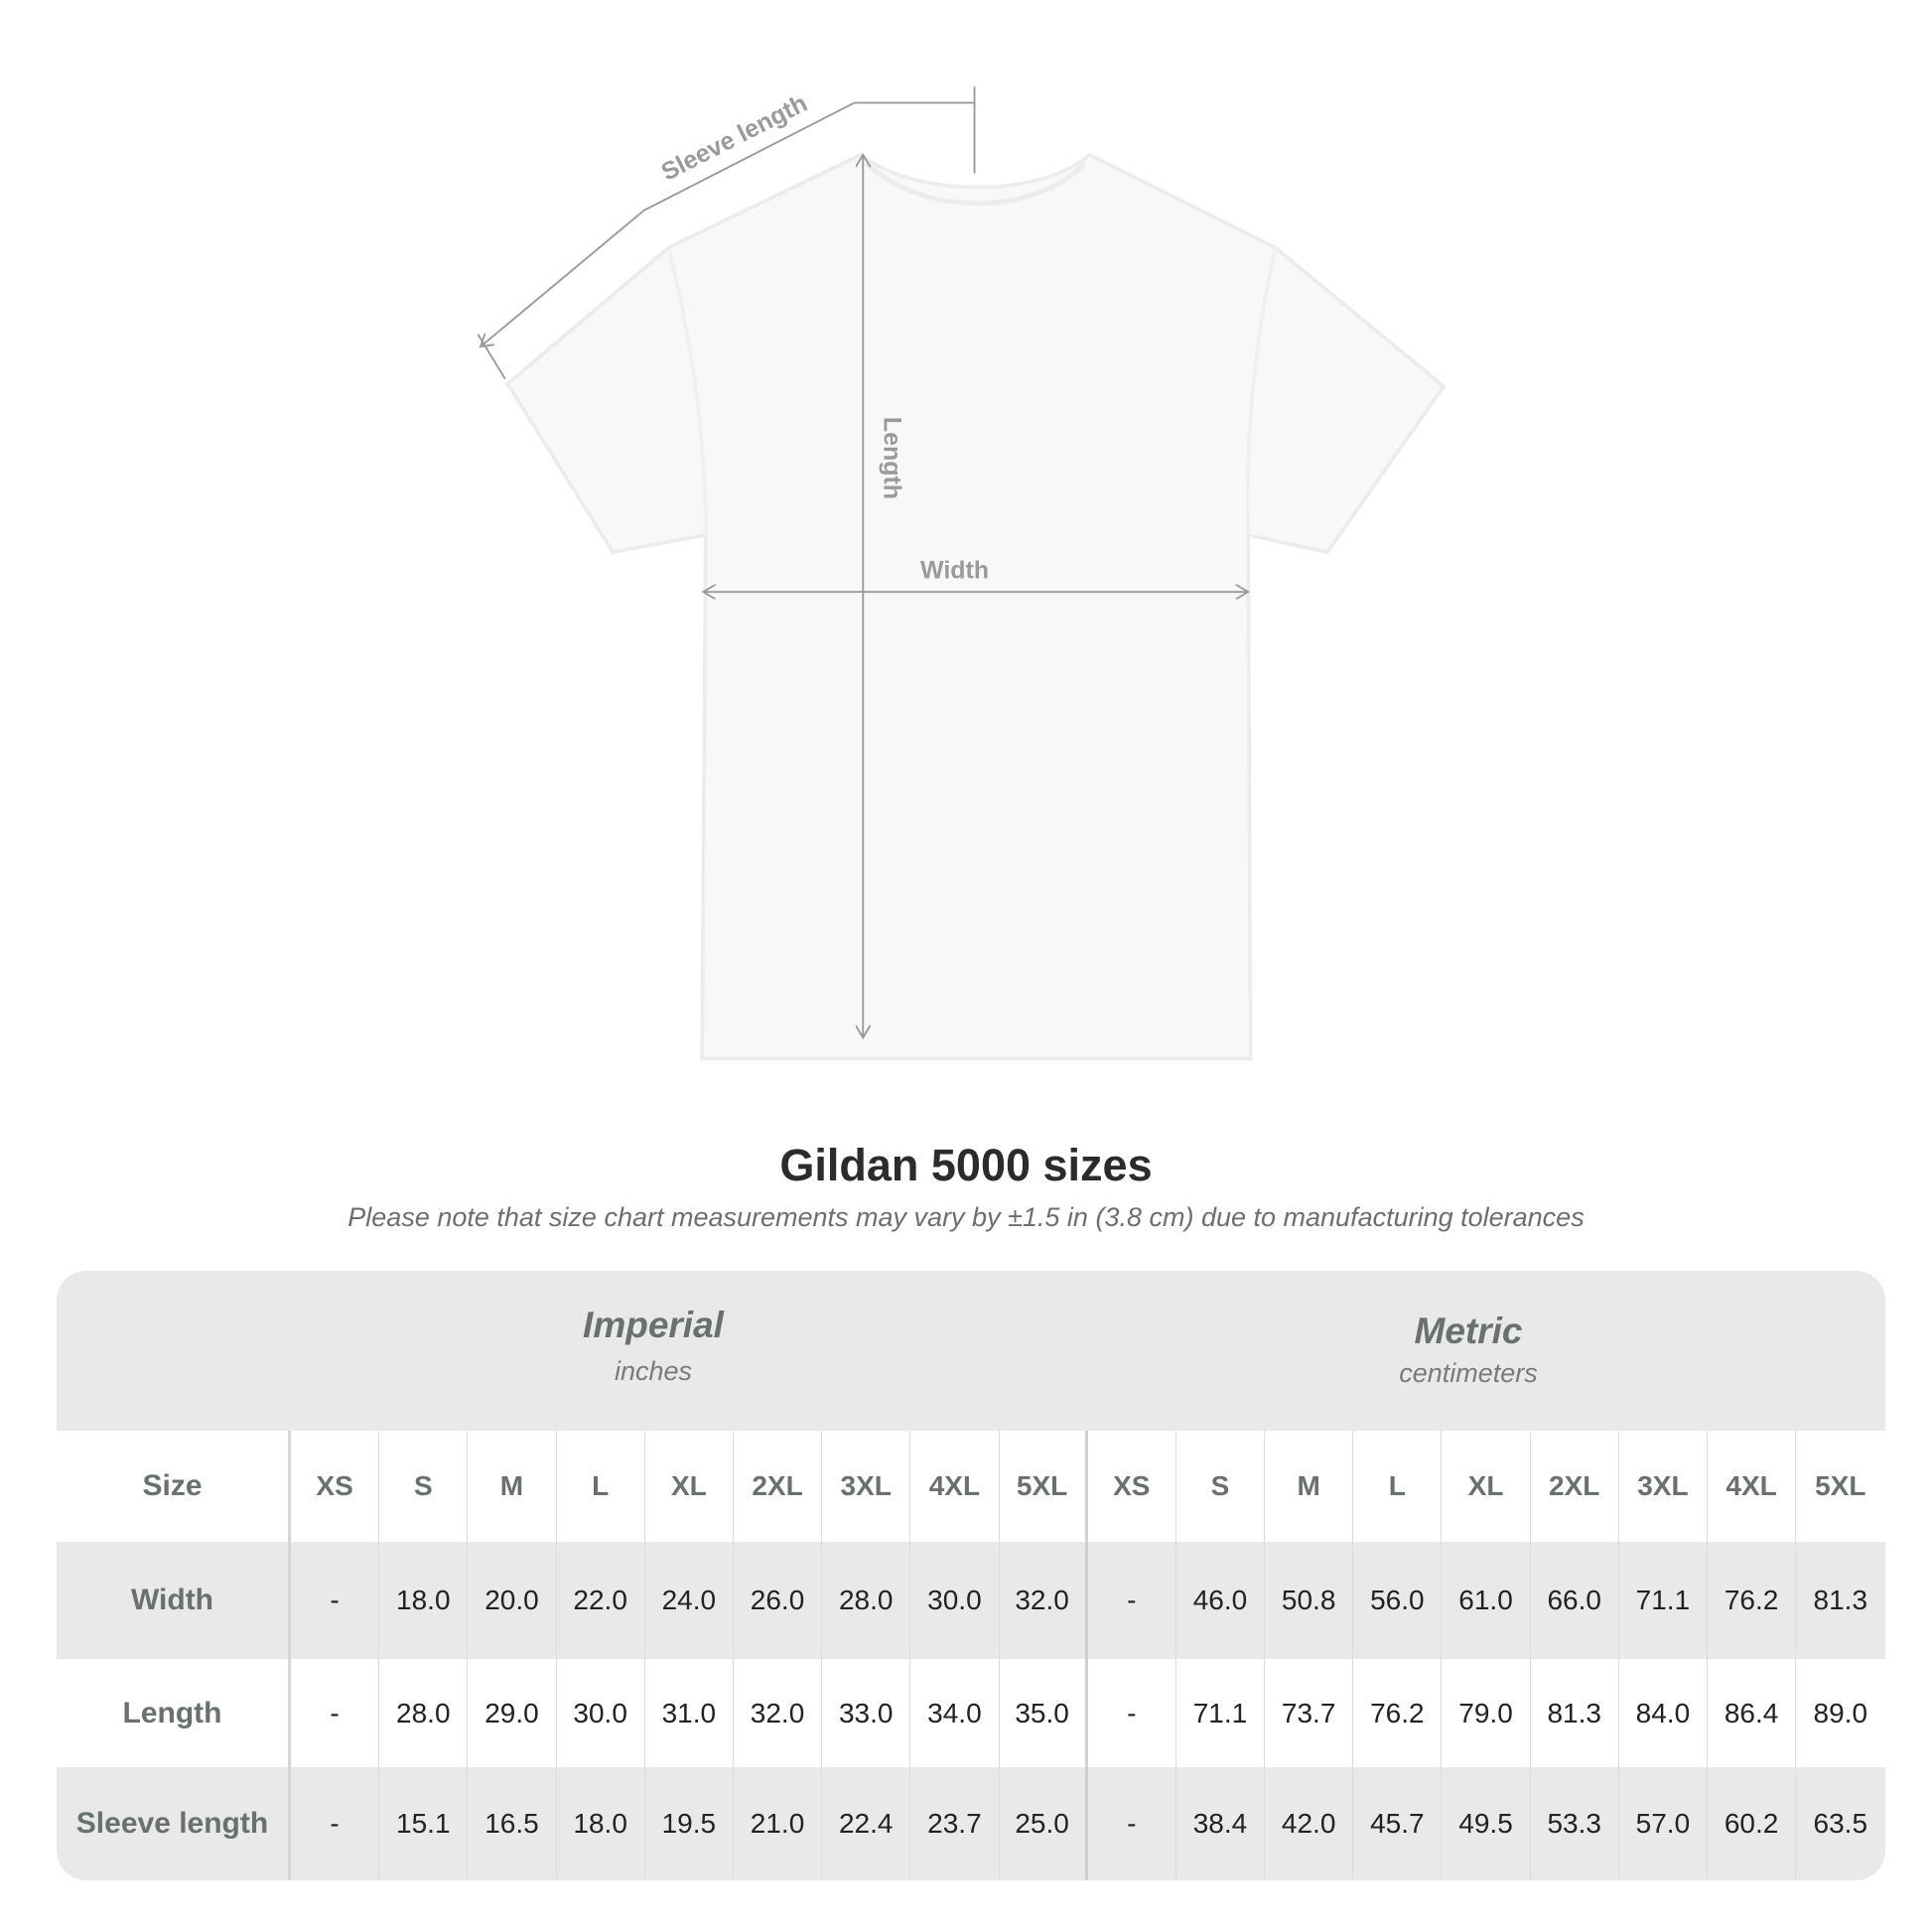 Image resolution: width=1932 pixels, height=1932 pixels. I want to click on header-band, so click(971, 1351).